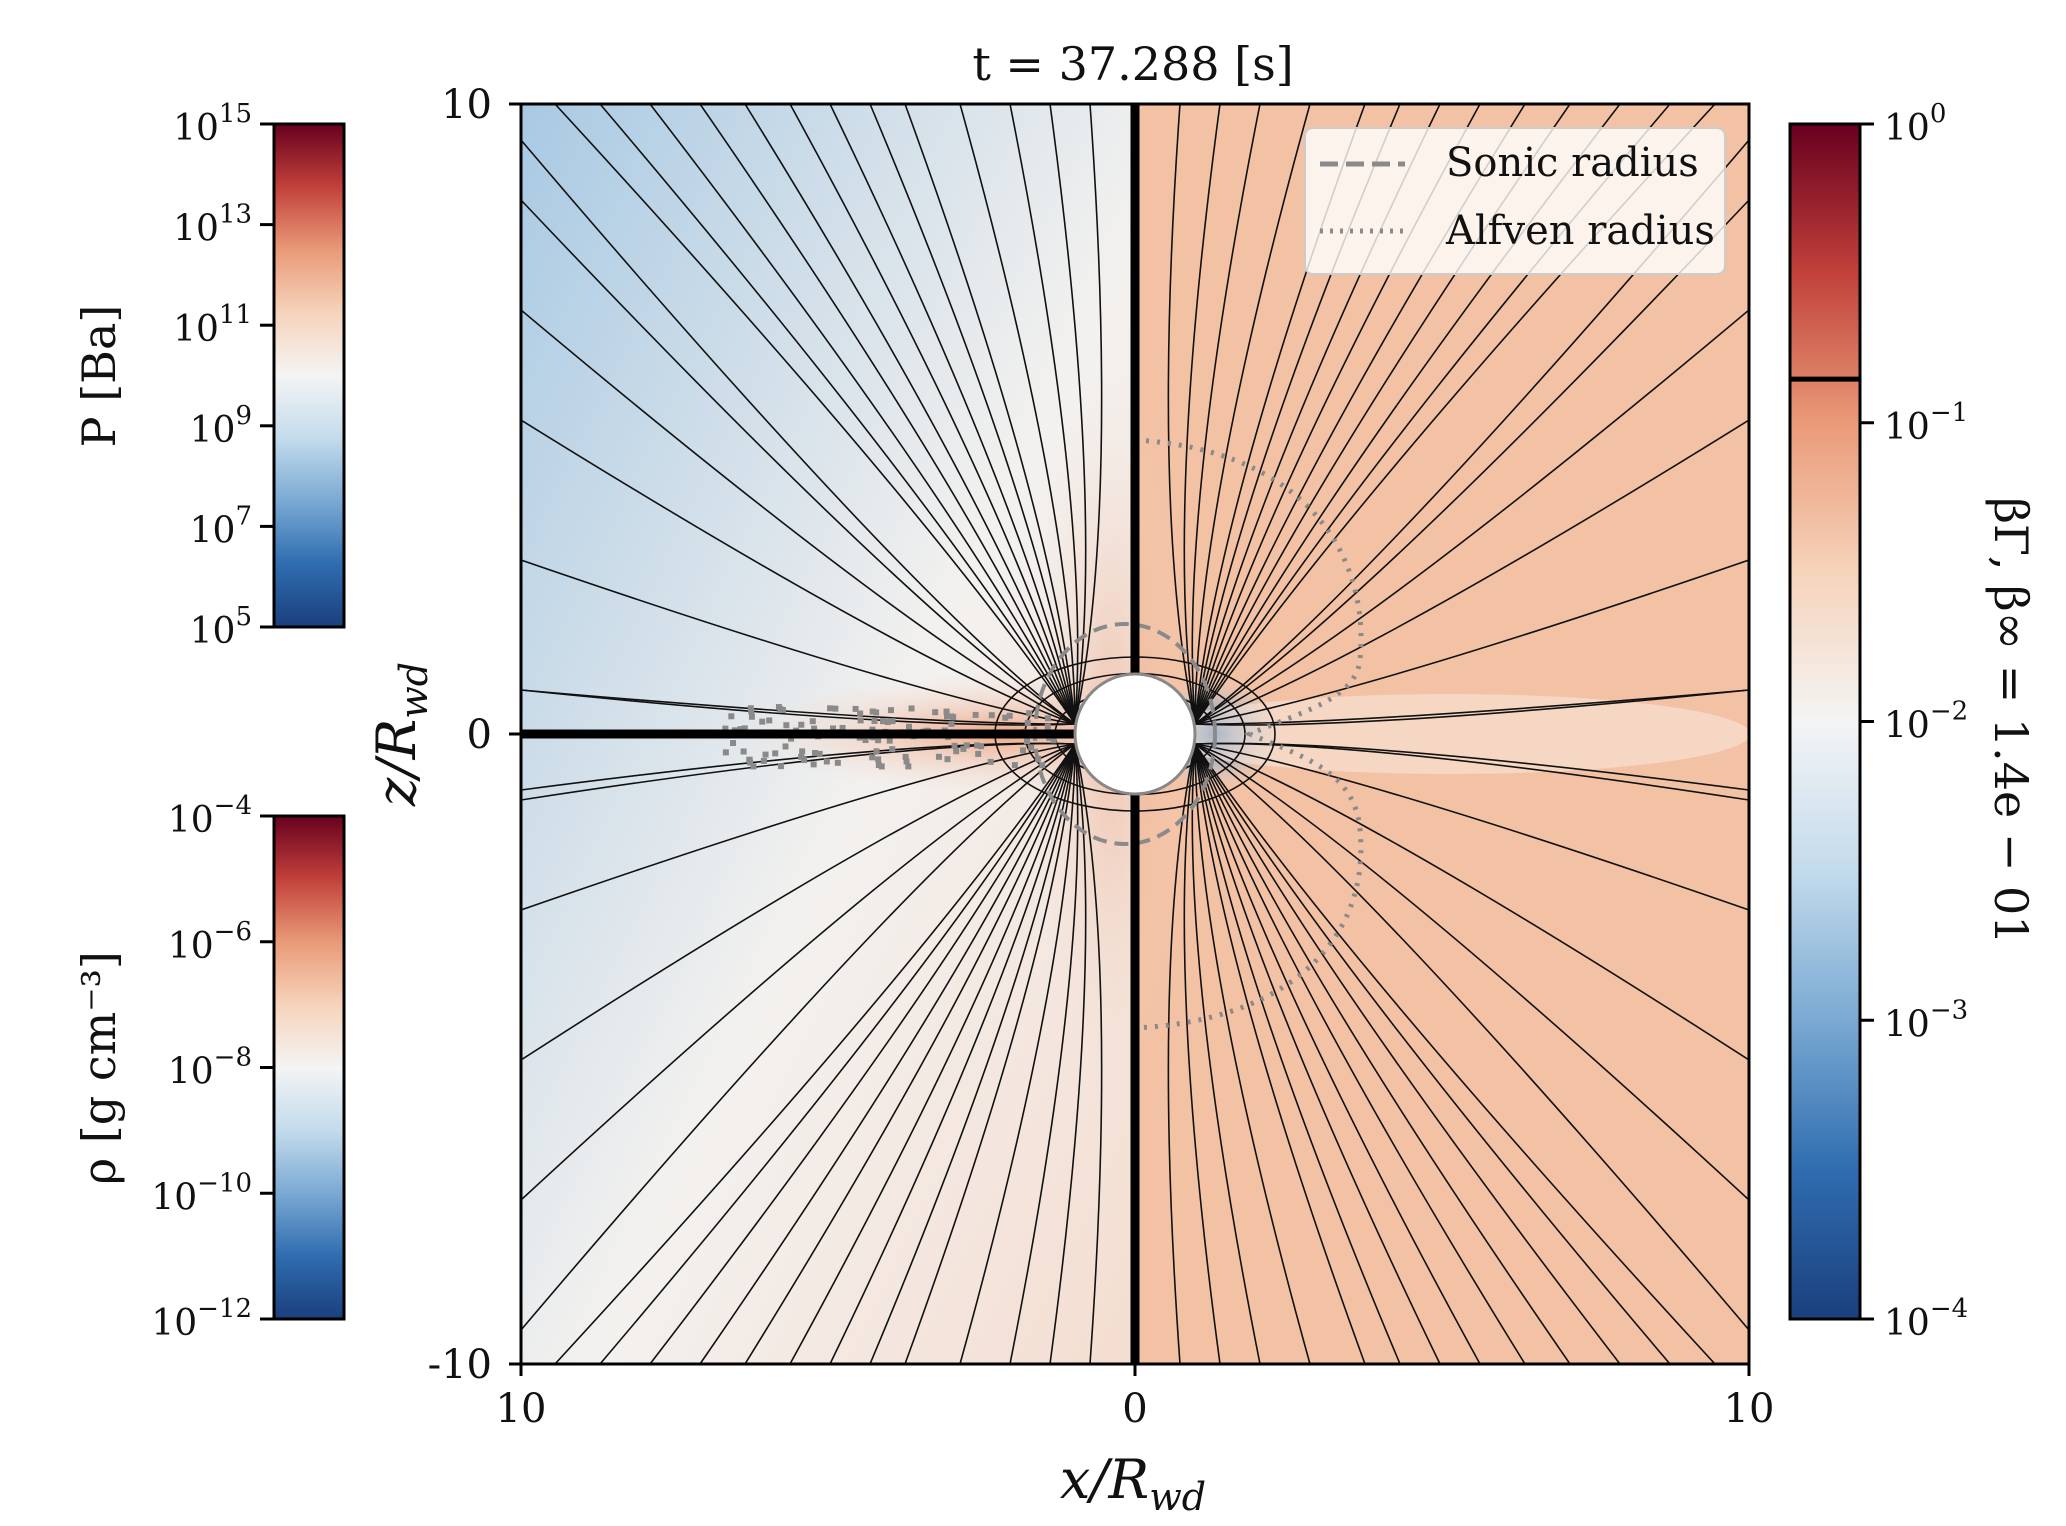 Image resolution: width=2066 pixels, height=1526 pixels. Describe the element at coordinates (209, 375) in the screenshot. I see `pressure-colorbar: 10¹⁵ 10¹³ 10¹¹ 10⁹ 10⁷ 10⁵ P [Ba]` at that location.